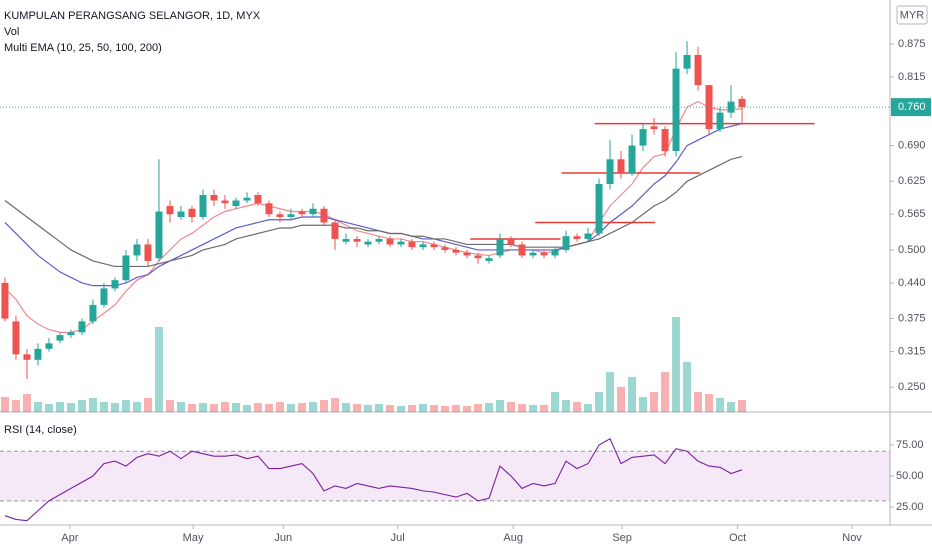 This screenshot has width=932, height=550. I want to click on last-price-box, so click(911, 107).